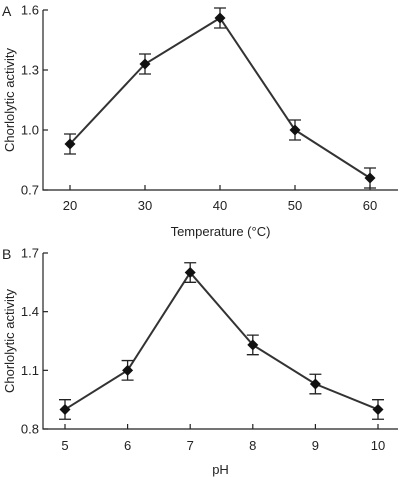 The image size is (411, 477). Describe the element at coordinates (30, 70) in the screenshot. I see `y-tick-label: 1.3` at that location.